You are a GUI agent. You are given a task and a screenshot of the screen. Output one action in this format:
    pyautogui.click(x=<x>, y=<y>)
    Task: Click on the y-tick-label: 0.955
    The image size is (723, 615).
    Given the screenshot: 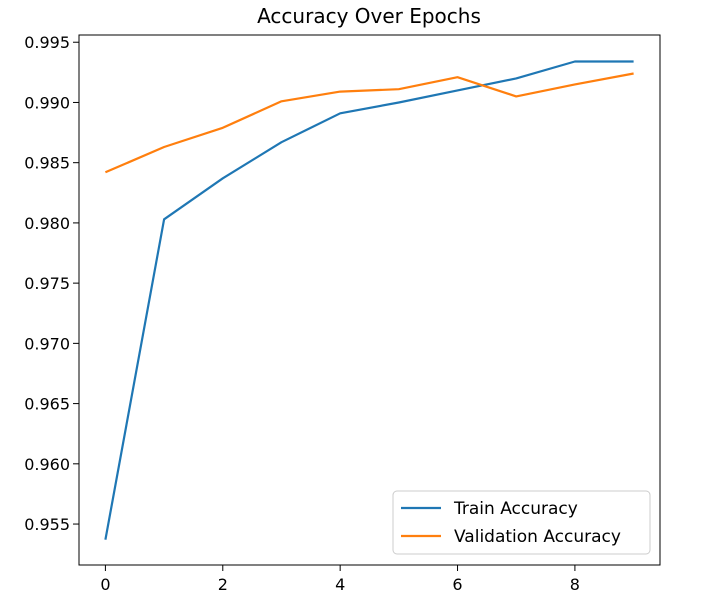 What is the action you would take?
    pyautogui.click(x=47, y=524)
    